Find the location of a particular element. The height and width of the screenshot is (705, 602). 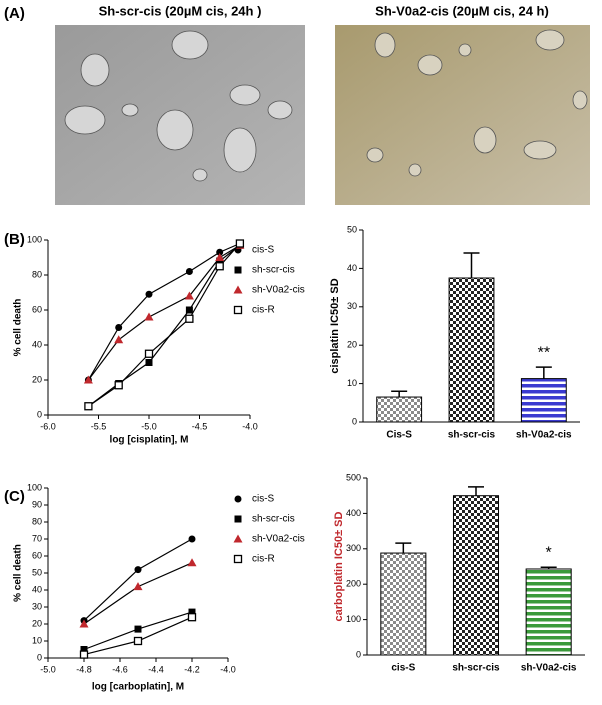

legend-label: cis-R is located at coordinates (263, 310).